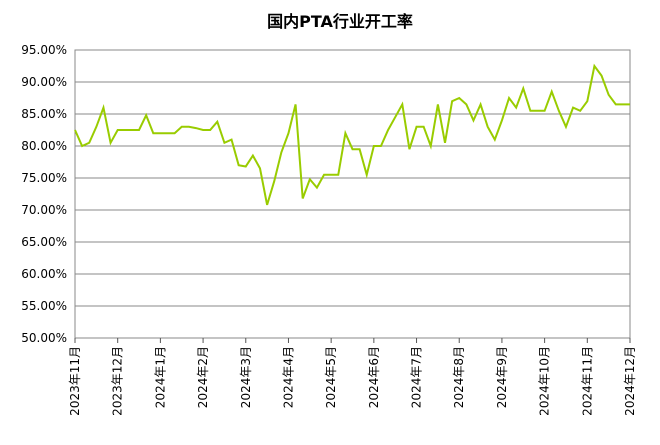 Image resolution: width=660 pixels, height=445 pixels. Describe the element at coordinates (587, 381) in the screenshot. I see `x-tick-label: 2024年11月` at that location.